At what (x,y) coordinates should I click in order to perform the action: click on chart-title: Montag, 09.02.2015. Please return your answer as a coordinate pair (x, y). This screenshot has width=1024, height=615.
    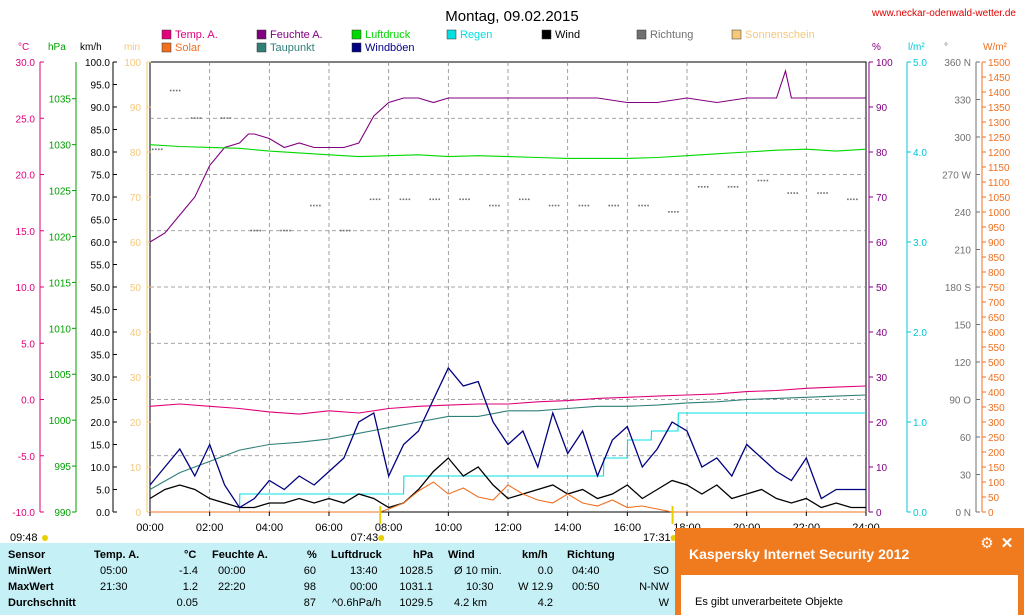
    Looking at the image, I should click on (511, 16).